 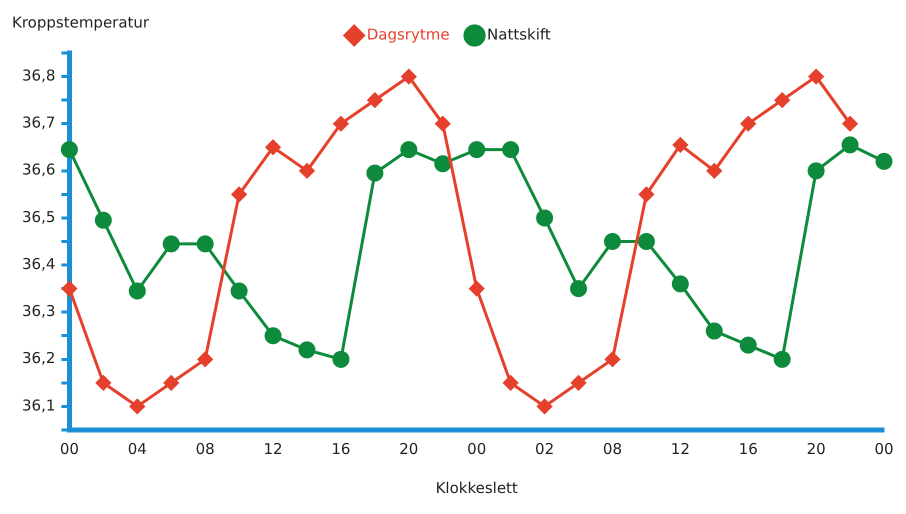 I want to click on y-tick-label: 36,5, so click(x=39, y=217).